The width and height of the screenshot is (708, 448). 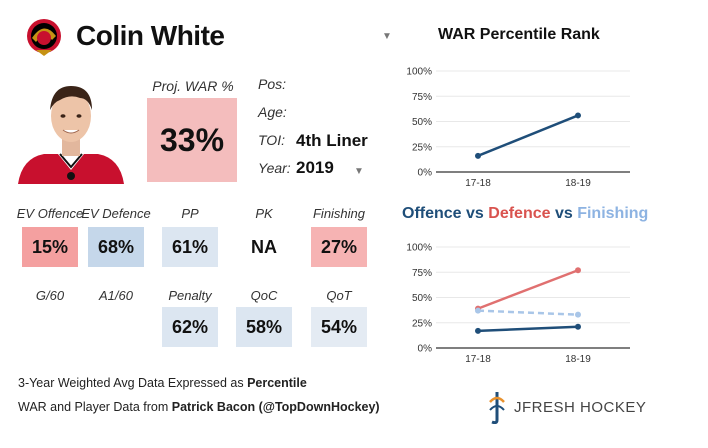 What do you see at coordinates (359, 171) in the screenshot?
I see `year-dropdown-chevron-icon: ▼` at bounding box center [359, 171].